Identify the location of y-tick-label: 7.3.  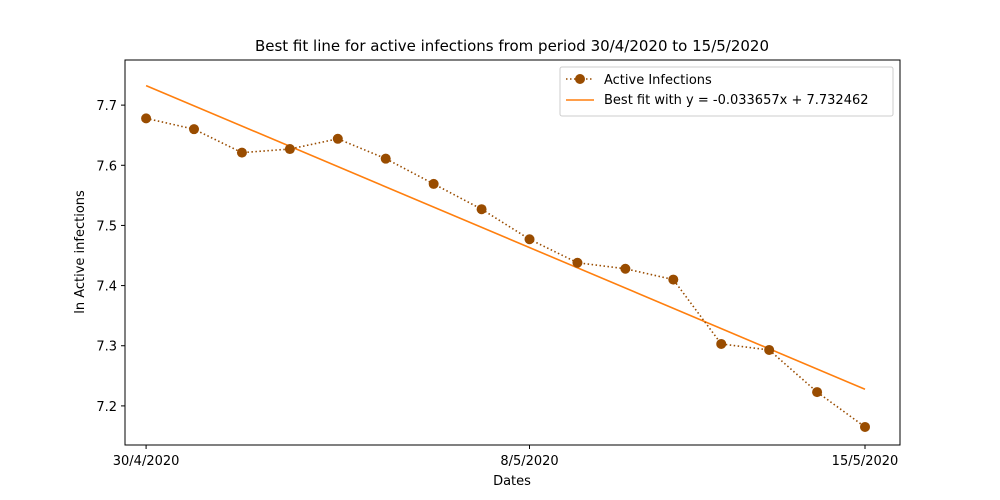
(106, 347).